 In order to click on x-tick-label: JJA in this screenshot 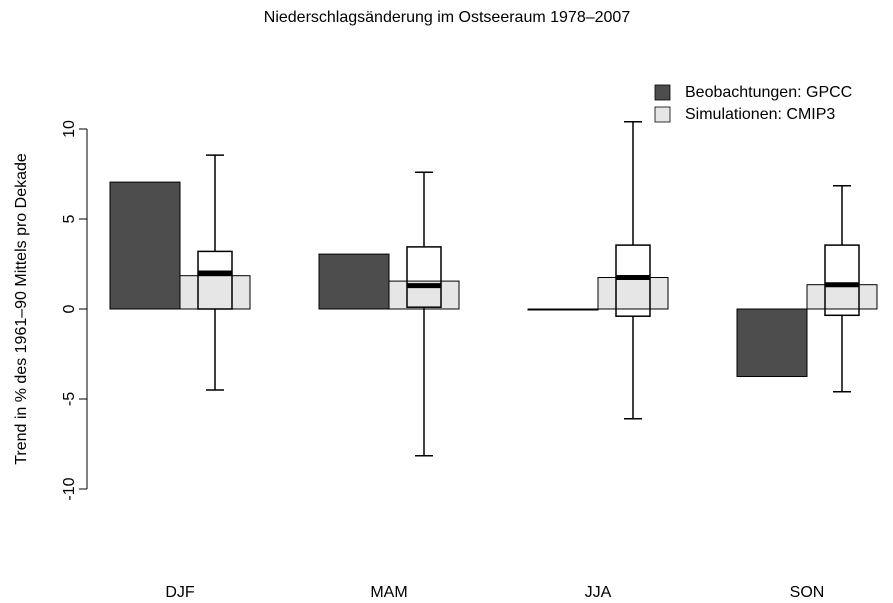, I will do `click(598, 592)`.